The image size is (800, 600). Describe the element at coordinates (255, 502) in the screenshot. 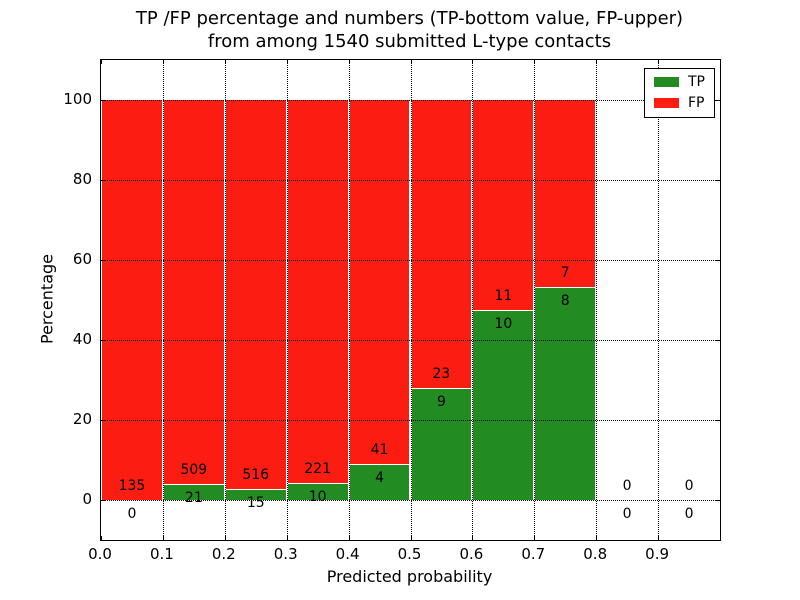

I see `bar-count-tp: 15` at that location.